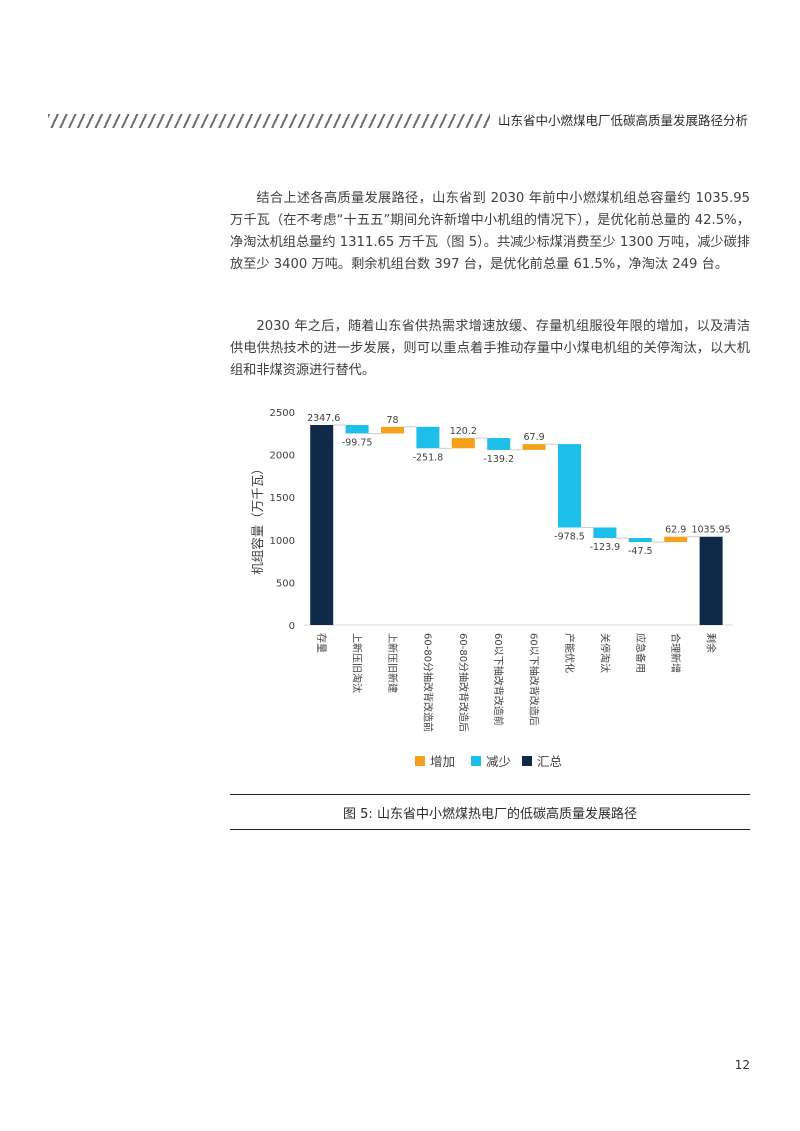  Describe the element at coordinates (534, 437) in the screenshot. I see `data-label: 67.9` at that location.